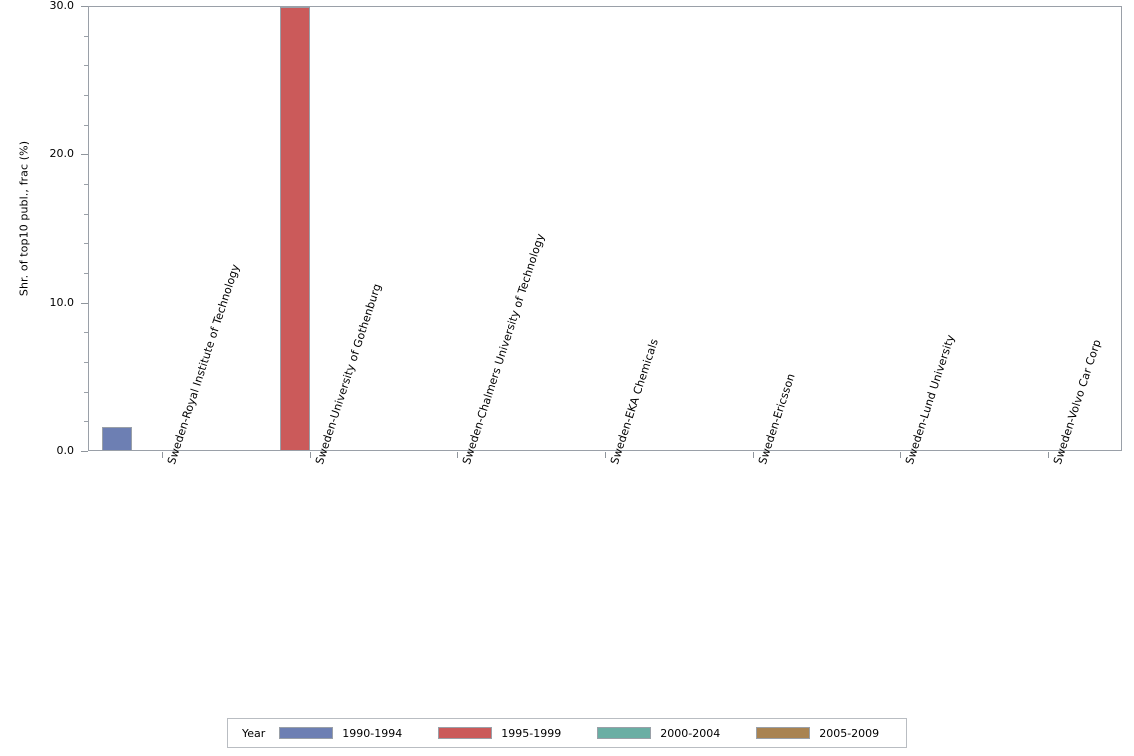 This screenshot has width=1134, height=756. What do you see at coordinates (531, 733) in the screenshot?
I see `legend-label: 1995-1999` at bounding box center [531, 733].